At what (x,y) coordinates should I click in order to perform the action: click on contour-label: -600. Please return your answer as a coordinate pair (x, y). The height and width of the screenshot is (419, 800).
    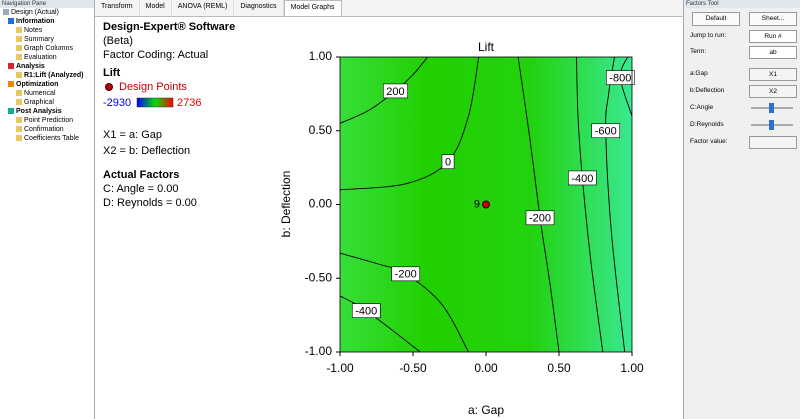
    Looking at the image, I should click on (606, 132).